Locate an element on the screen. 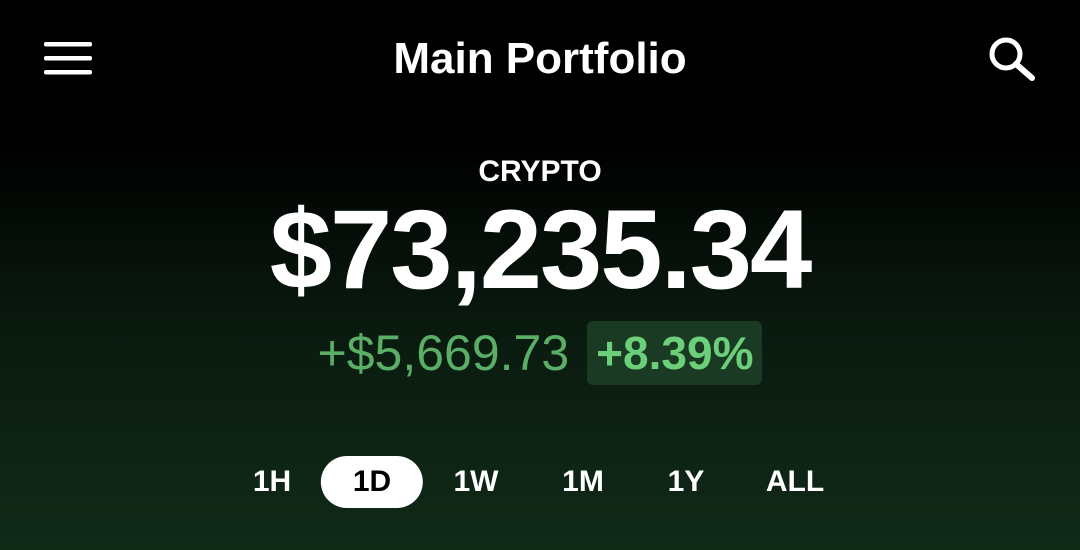  change-amount: +$5,669.73 is located at coordinates (443, 353).